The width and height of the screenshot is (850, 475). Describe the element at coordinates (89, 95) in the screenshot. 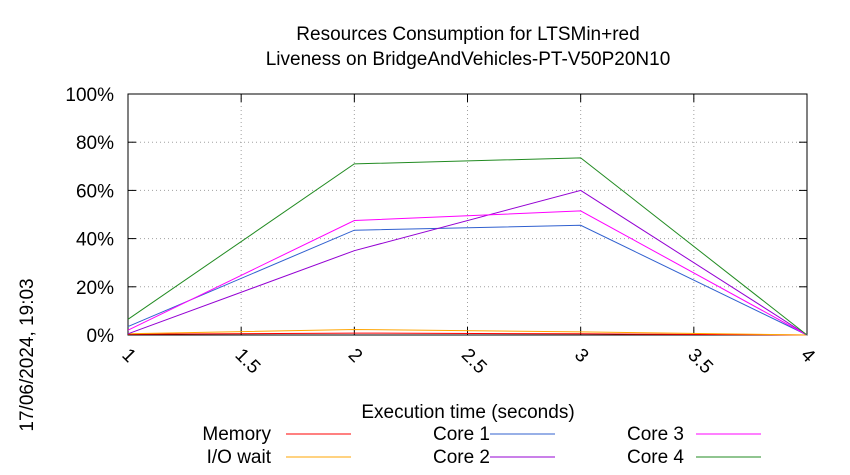

I see `y-tick-label: 100%` at that location.